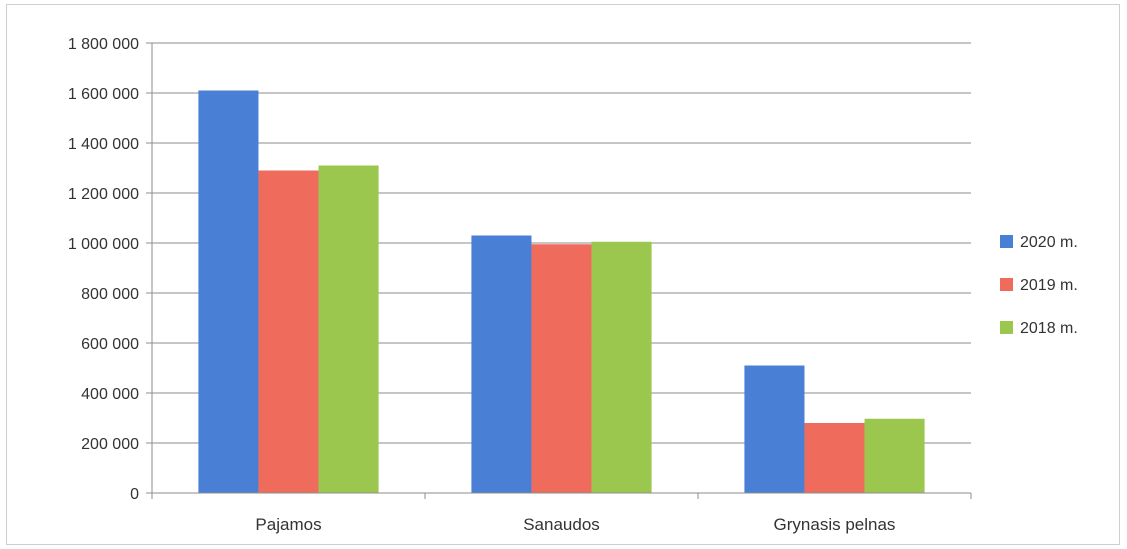 This screenshot has width=1127, height=549. Describe the element at coordinates (103, 244) in the screenshot. I see `y-tick-label: 1 000 000` at that location.